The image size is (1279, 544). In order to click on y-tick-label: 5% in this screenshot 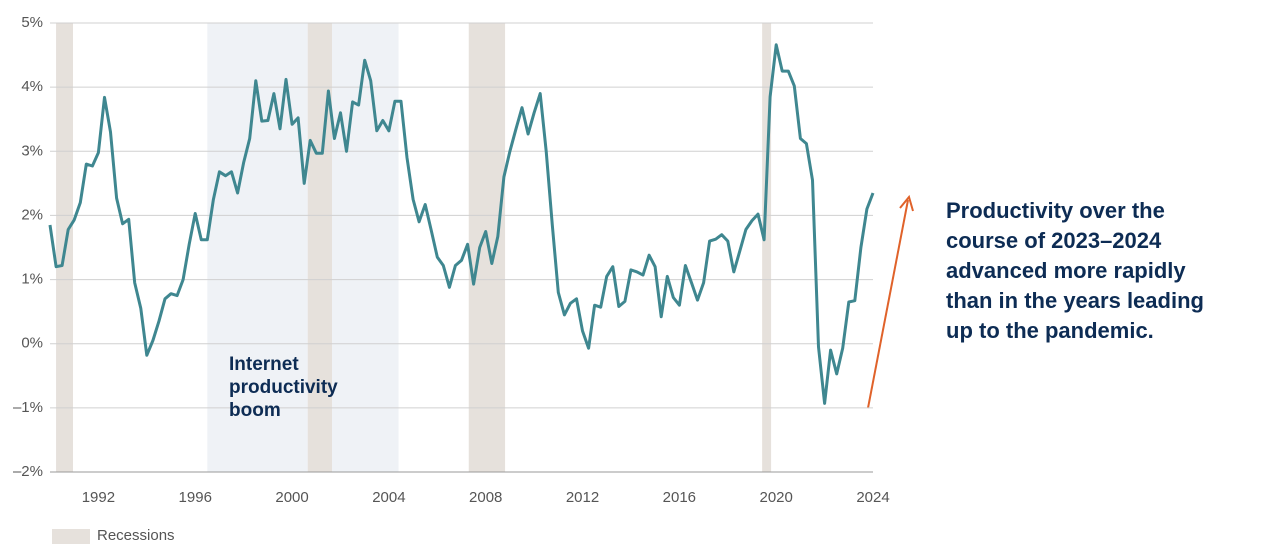, I will do `click(32, 22)`.